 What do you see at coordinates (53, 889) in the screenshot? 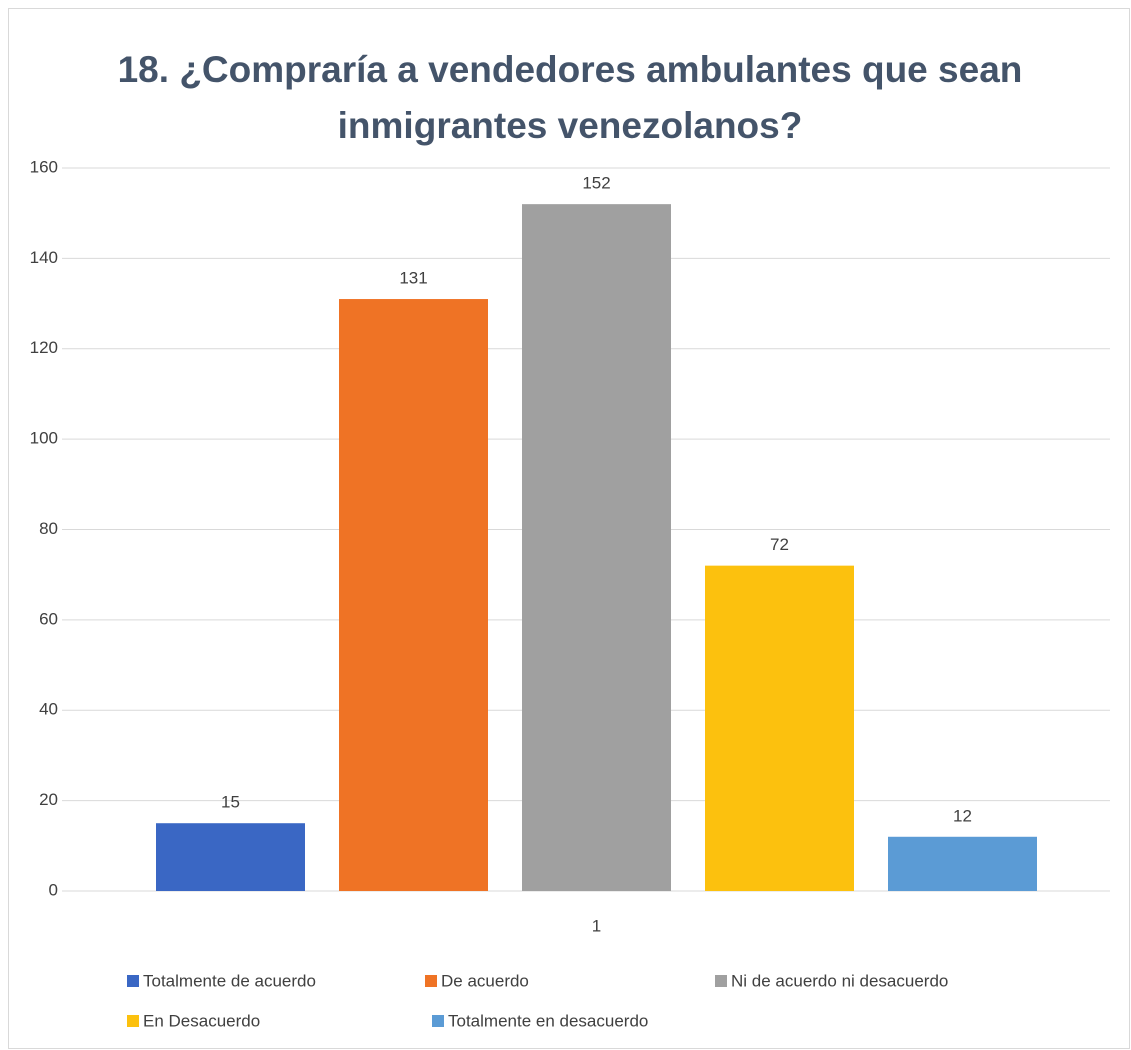
I see `y-tick-label: 0` at bounding box center [53, 889].